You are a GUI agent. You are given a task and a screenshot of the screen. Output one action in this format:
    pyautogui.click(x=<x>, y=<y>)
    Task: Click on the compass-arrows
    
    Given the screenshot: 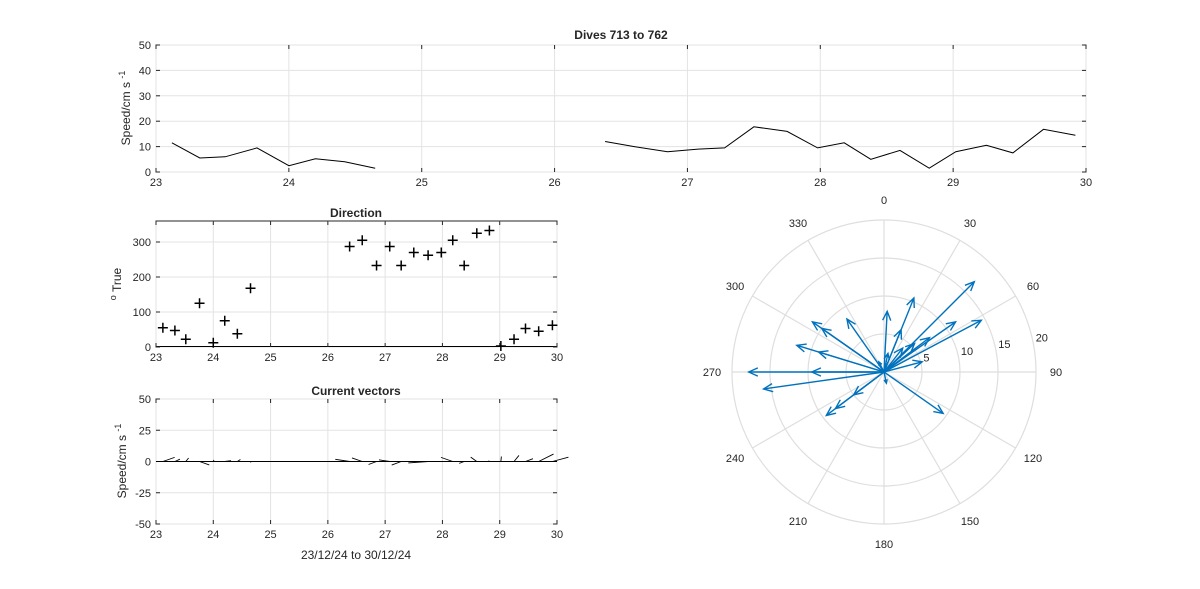 What is the action you would take?
    pyautogui.click(x=865, y=348)
    